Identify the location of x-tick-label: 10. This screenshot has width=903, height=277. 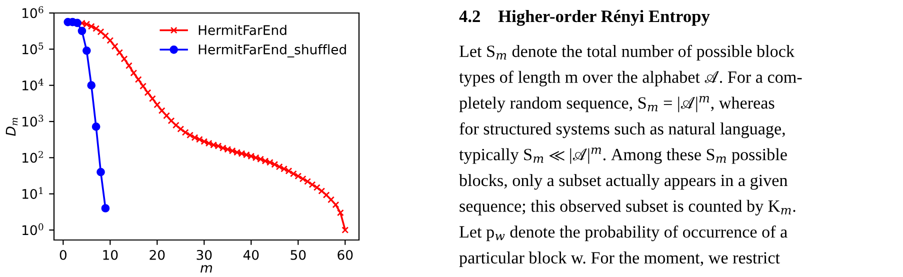
(110, 255).